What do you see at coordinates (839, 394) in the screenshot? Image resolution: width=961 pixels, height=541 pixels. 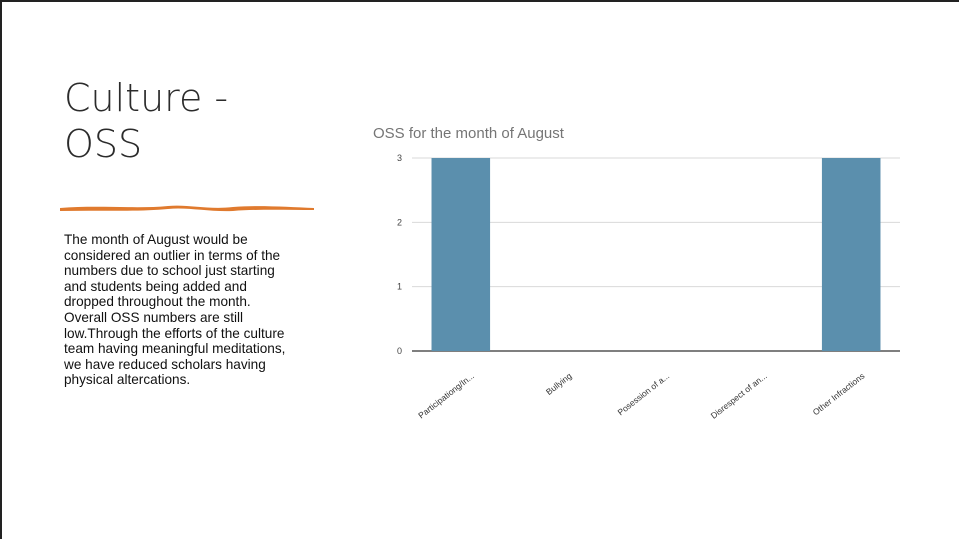 I see `x-tick-label: Other Infractions` at bounding box center [839, 394].